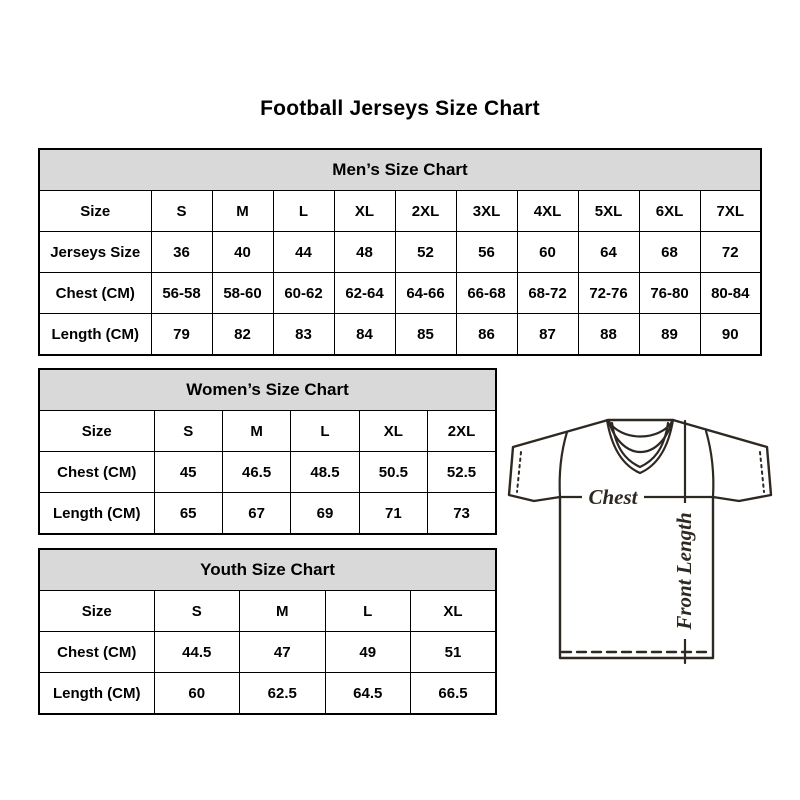 The width and height of the screenshot is (800, 800). What do you see at coordinates (242, 334) in the screenshot?
I see `value-cell: 82` at bounding box center [242, 334].